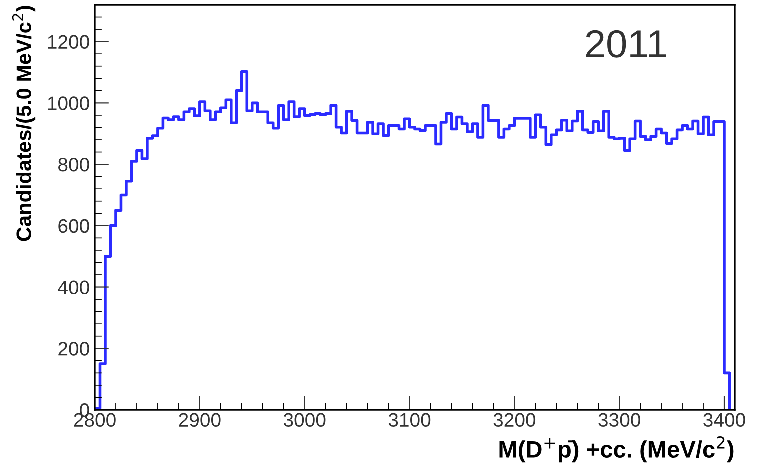  Describe the element at coordinates (725, 420) in the screenshot. I see `x-tick-label: 3400` at that location.